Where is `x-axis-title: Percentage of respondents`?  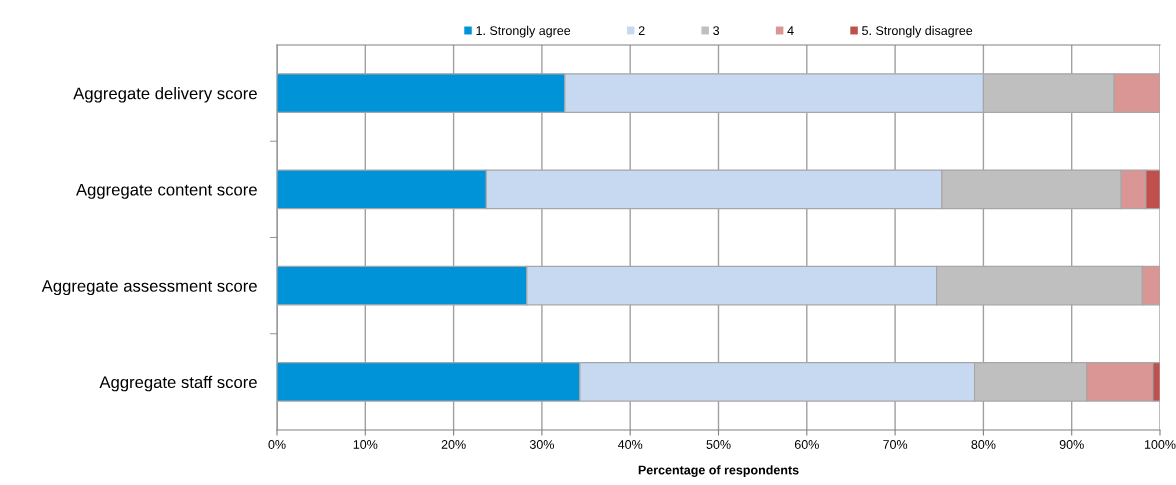
x-axis-title: Percentage of respondents is located at coordinates (718, 471).